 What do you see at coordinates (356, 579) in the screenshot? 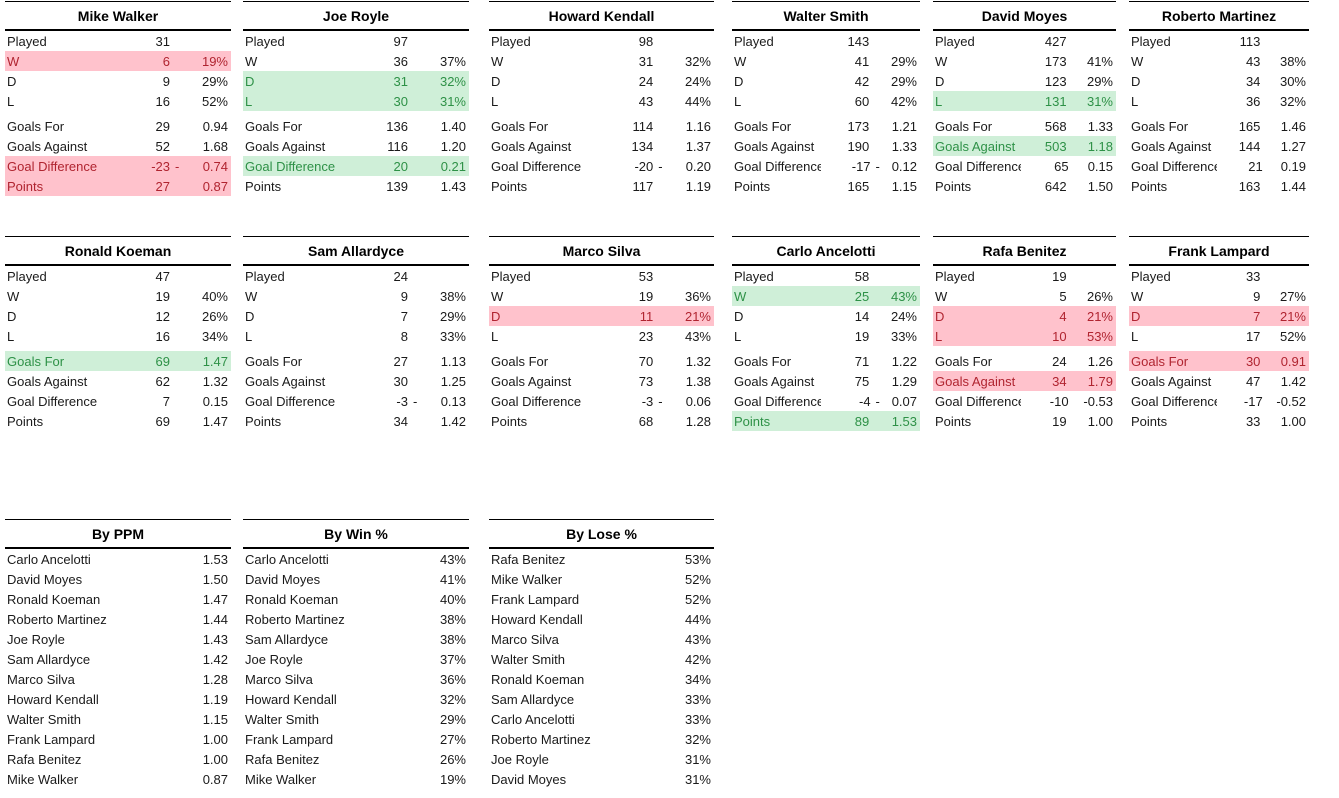
I see `ranking-row: David Moyes 41%` at bounding box center [356, 579].